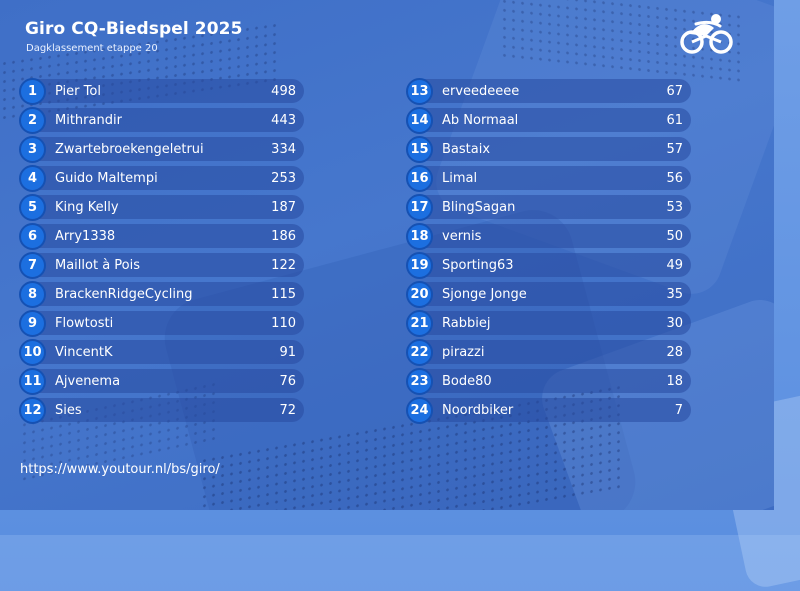 This screenshot has height=591, width=800. What do you see at coordinates (481, 91) in the screenshot?
I see `player-name: erveedeeee` at bounding box center [481, 91].